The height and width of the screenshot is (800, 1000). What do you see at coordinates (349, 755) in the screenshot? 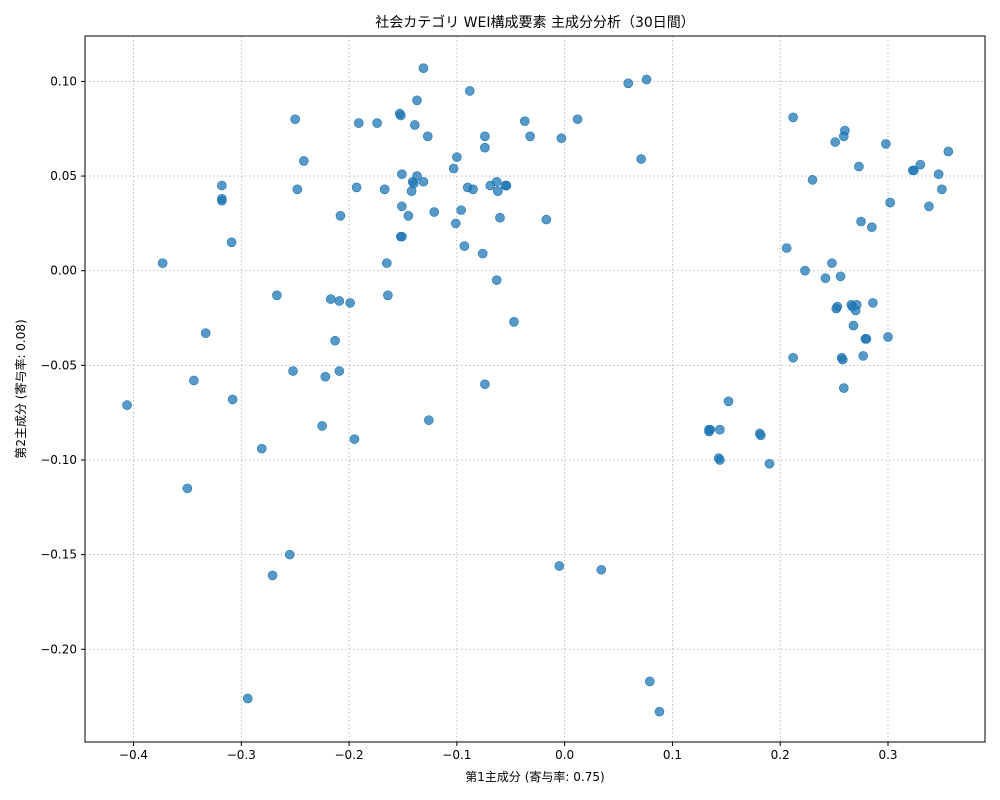
I see `x-tick-label: −0.2` at bounding box center [349, 755].